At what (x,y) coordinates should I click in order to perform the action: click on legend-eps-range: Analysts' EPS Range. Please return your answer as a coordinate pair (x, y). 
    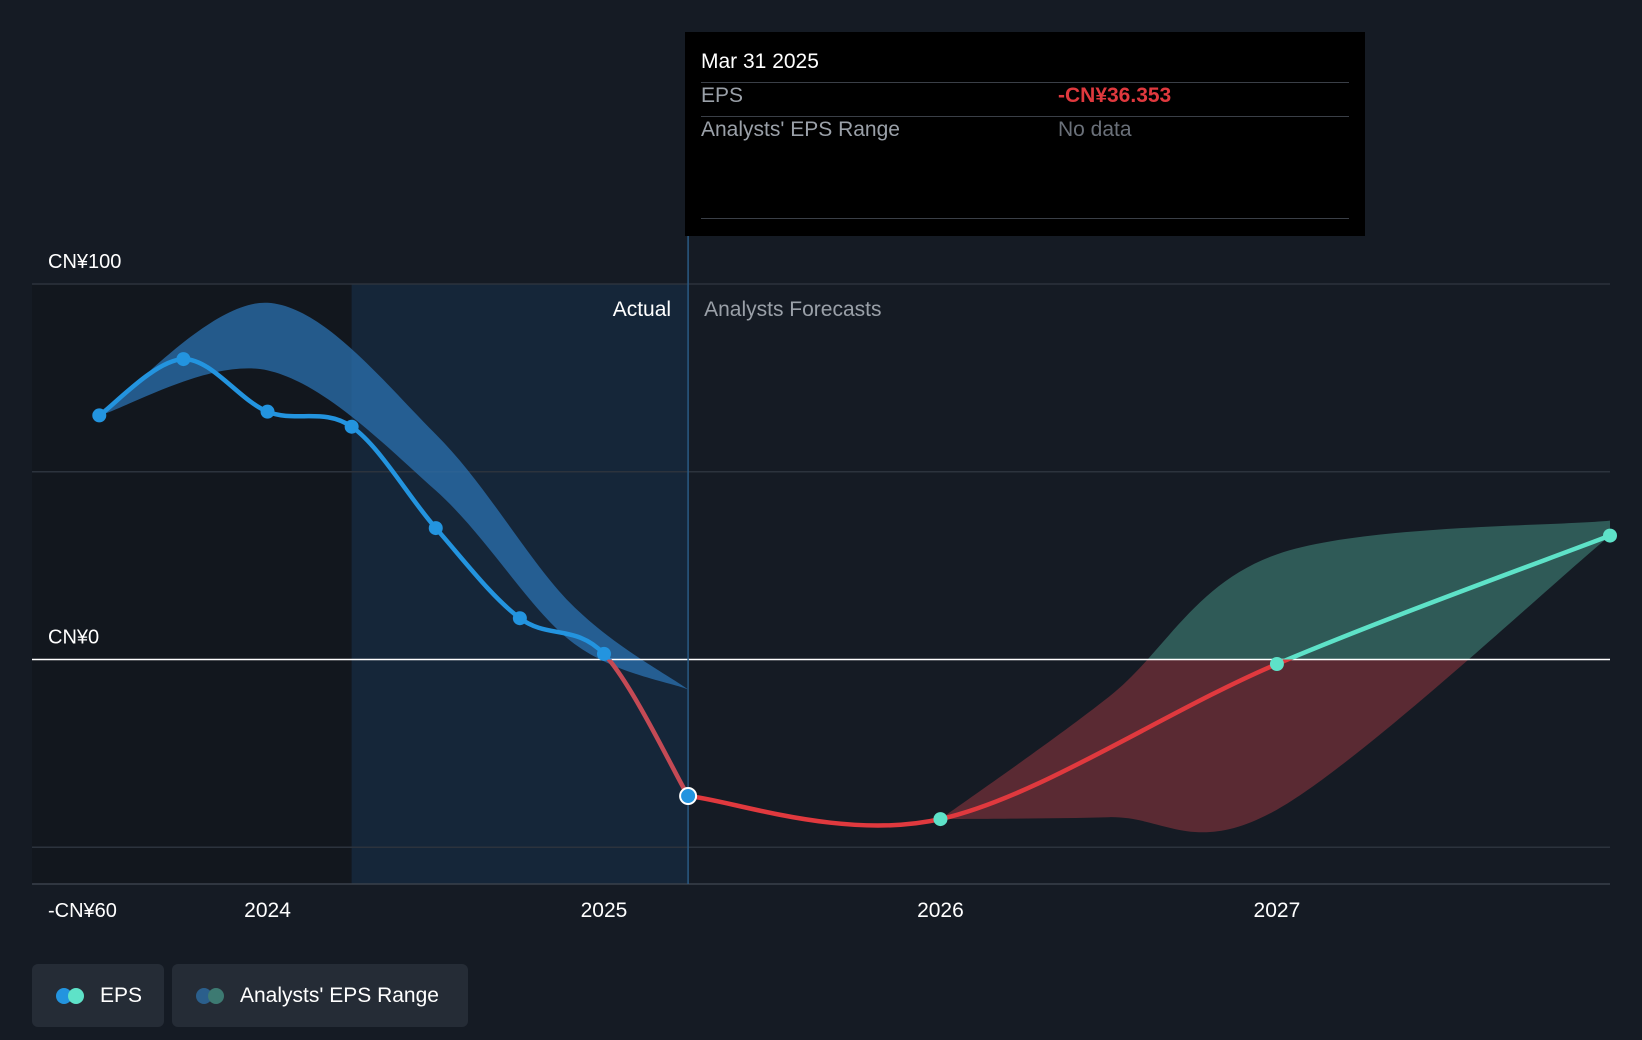
    Looking at the image, I should click on (320, 995).